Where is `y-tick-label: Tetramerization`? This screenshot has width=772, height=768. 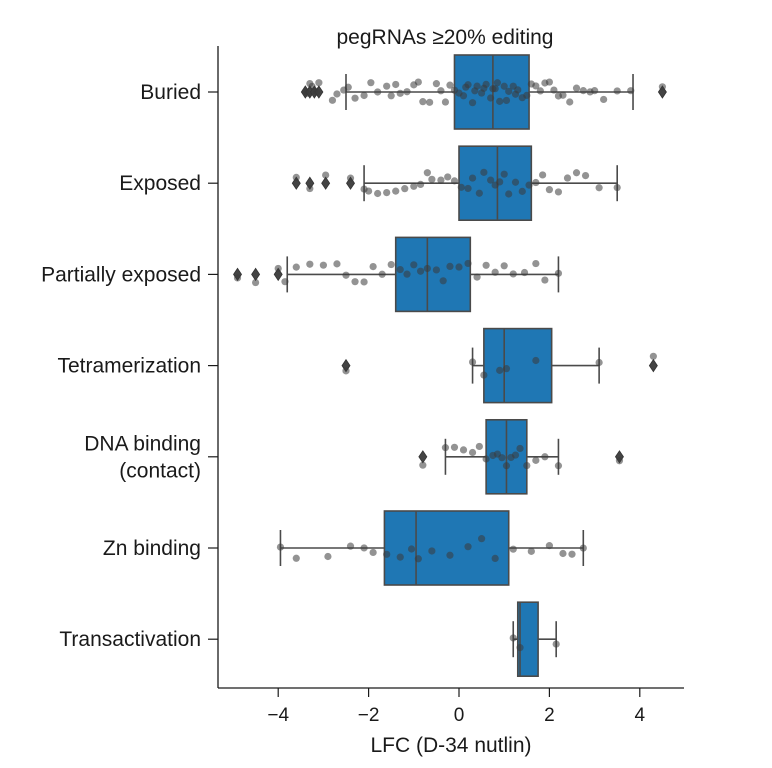
y-tick-label: Tetramerization is located at coordinates (129, 366).